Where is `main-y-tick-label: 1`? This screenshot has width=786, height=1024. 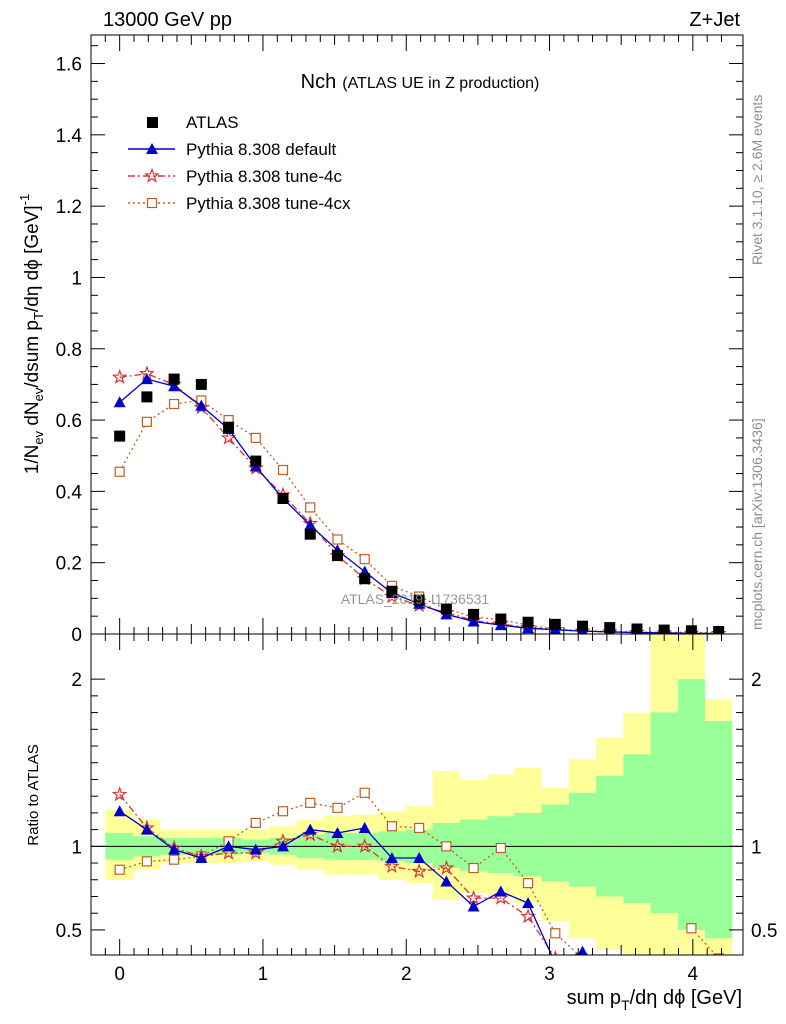 main-y-tick-label: 1 is located at coordinates (76, 278).